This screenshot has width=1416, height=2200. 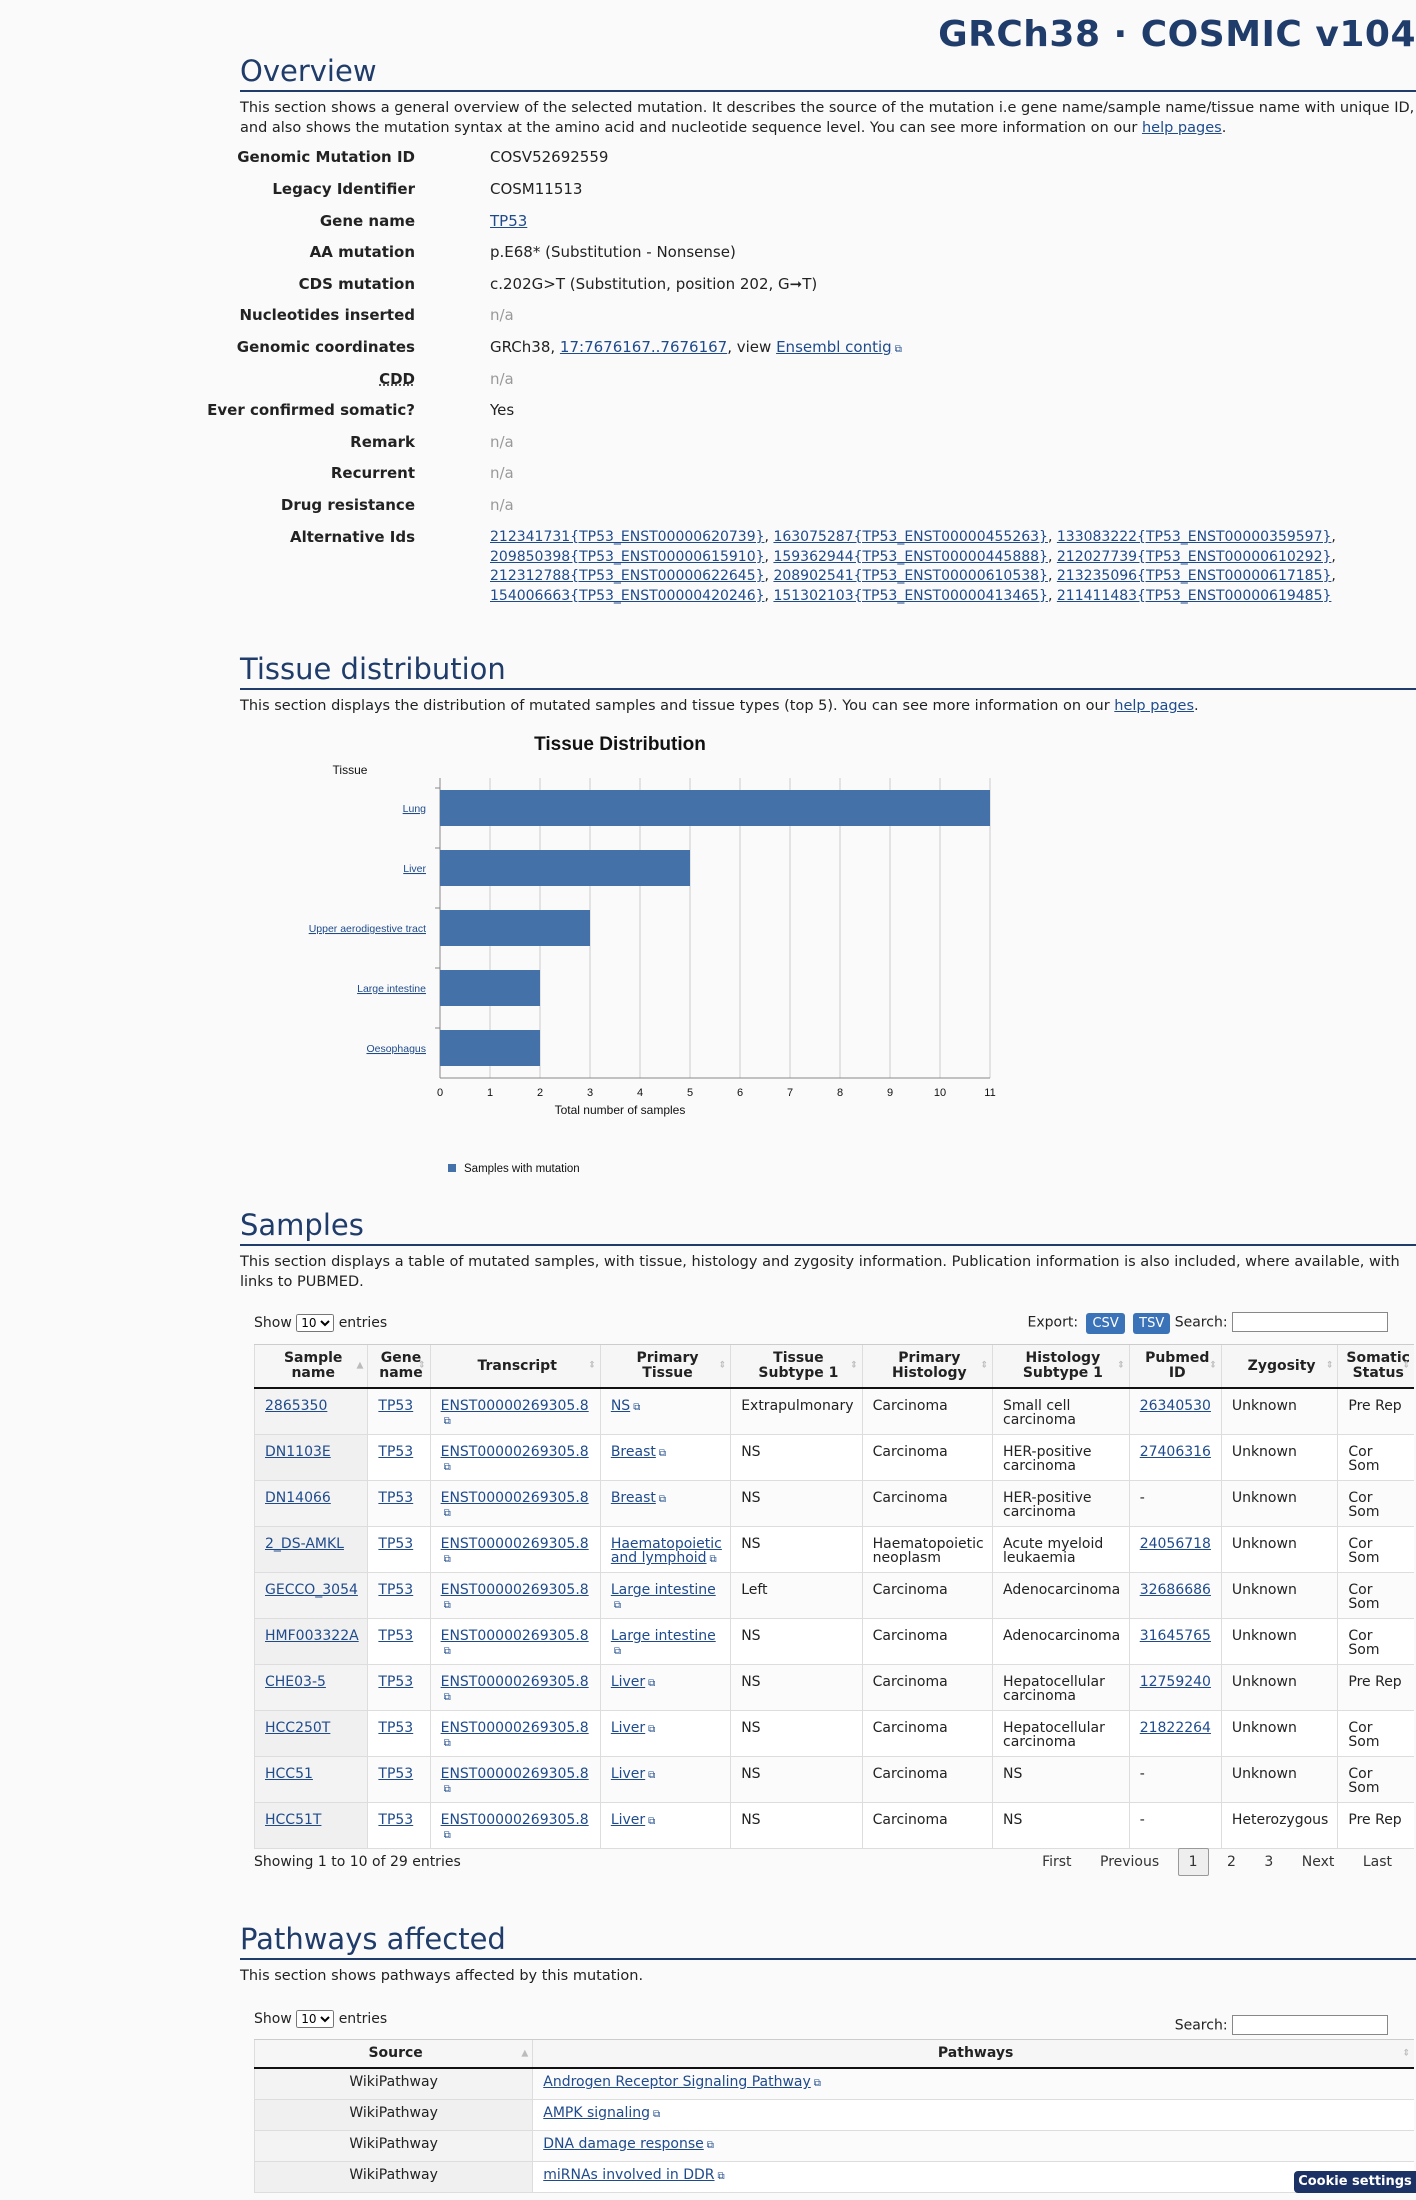 What do you see at coordinates (1152, 1323) in the screenshot?
I see `export-tsv-button: TSV` at bounding box center [1152, 1323].